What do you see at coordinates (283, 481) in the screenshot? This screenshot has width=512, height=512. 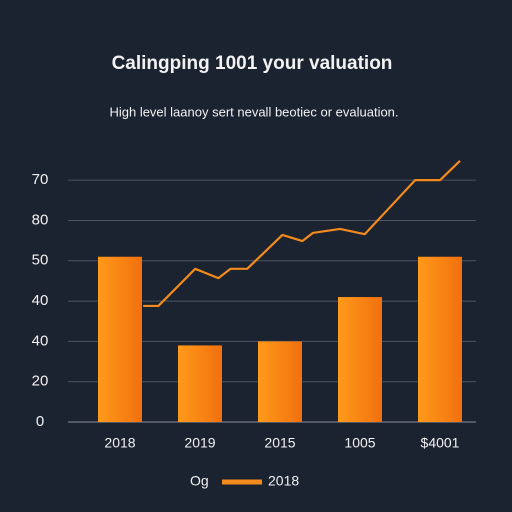 I see `legend-label: 2018` at bounding box center [283, 481].